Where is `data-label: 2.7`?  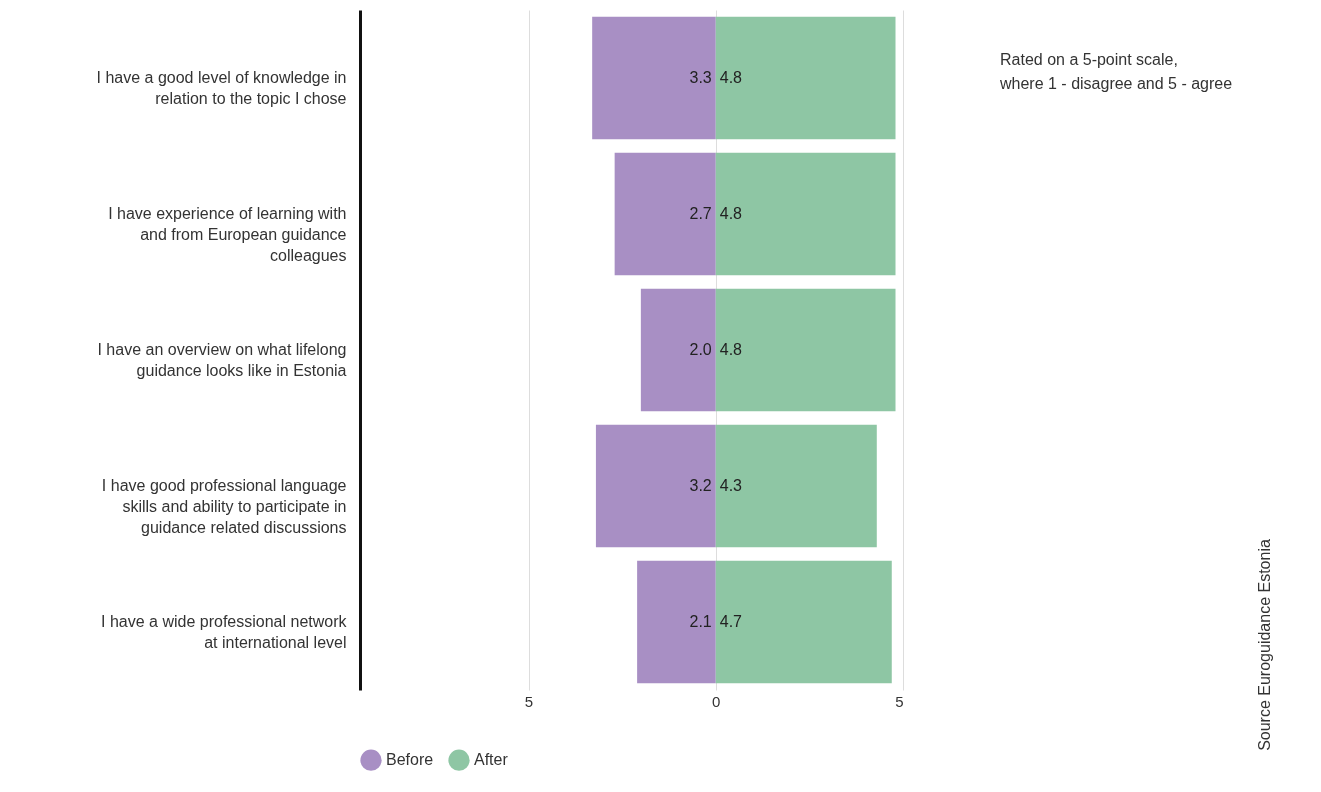
data-label: 2.7 is located at coordinates (700, 213).